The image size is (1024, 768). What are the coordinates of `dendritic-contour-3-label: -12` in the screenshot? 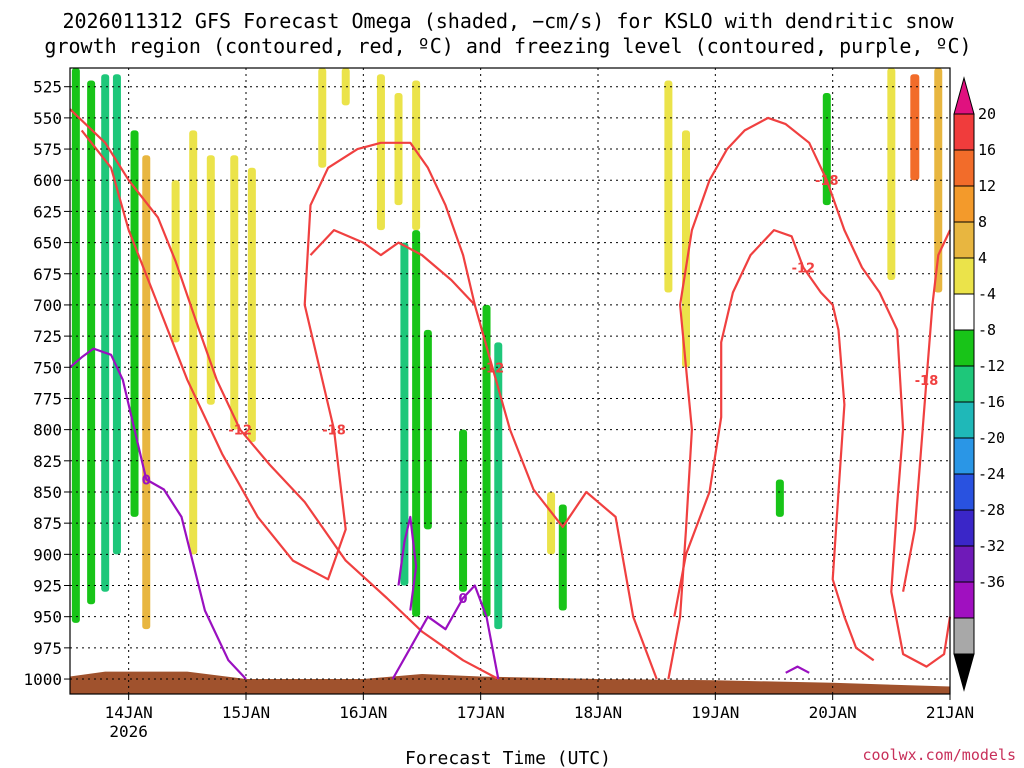 It's located at (804, 269).